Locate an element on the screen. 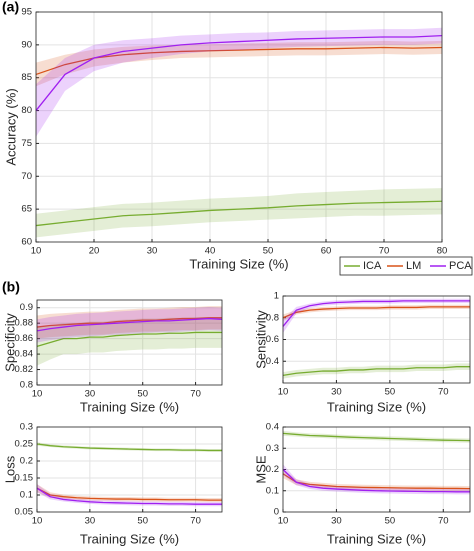  y-tick-label: 80 is located at coordinates (26, 110).